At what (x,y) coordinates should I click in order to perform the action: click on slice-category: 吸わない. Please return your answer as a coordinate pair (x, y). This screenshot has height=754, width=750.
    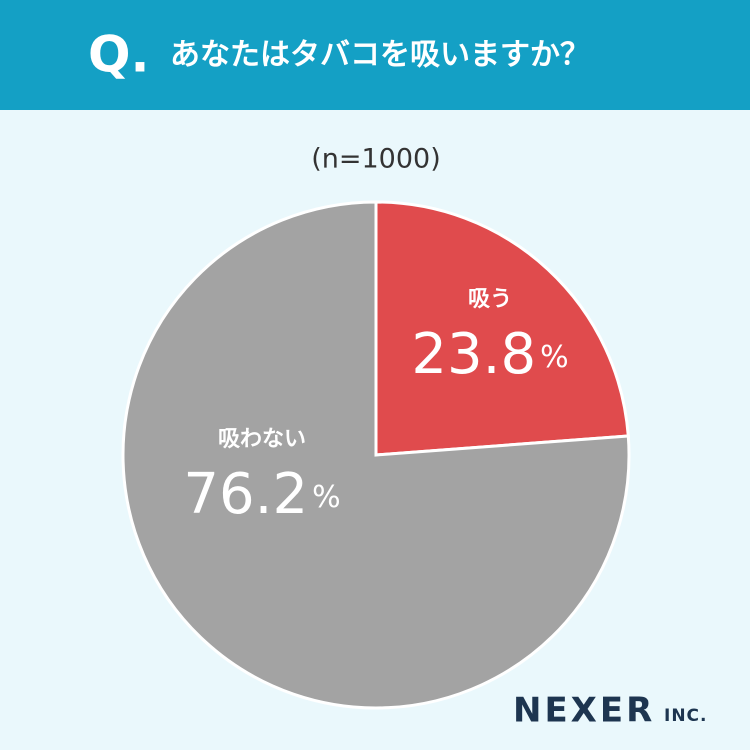
    Looking at the image, I should click on (262, 439).